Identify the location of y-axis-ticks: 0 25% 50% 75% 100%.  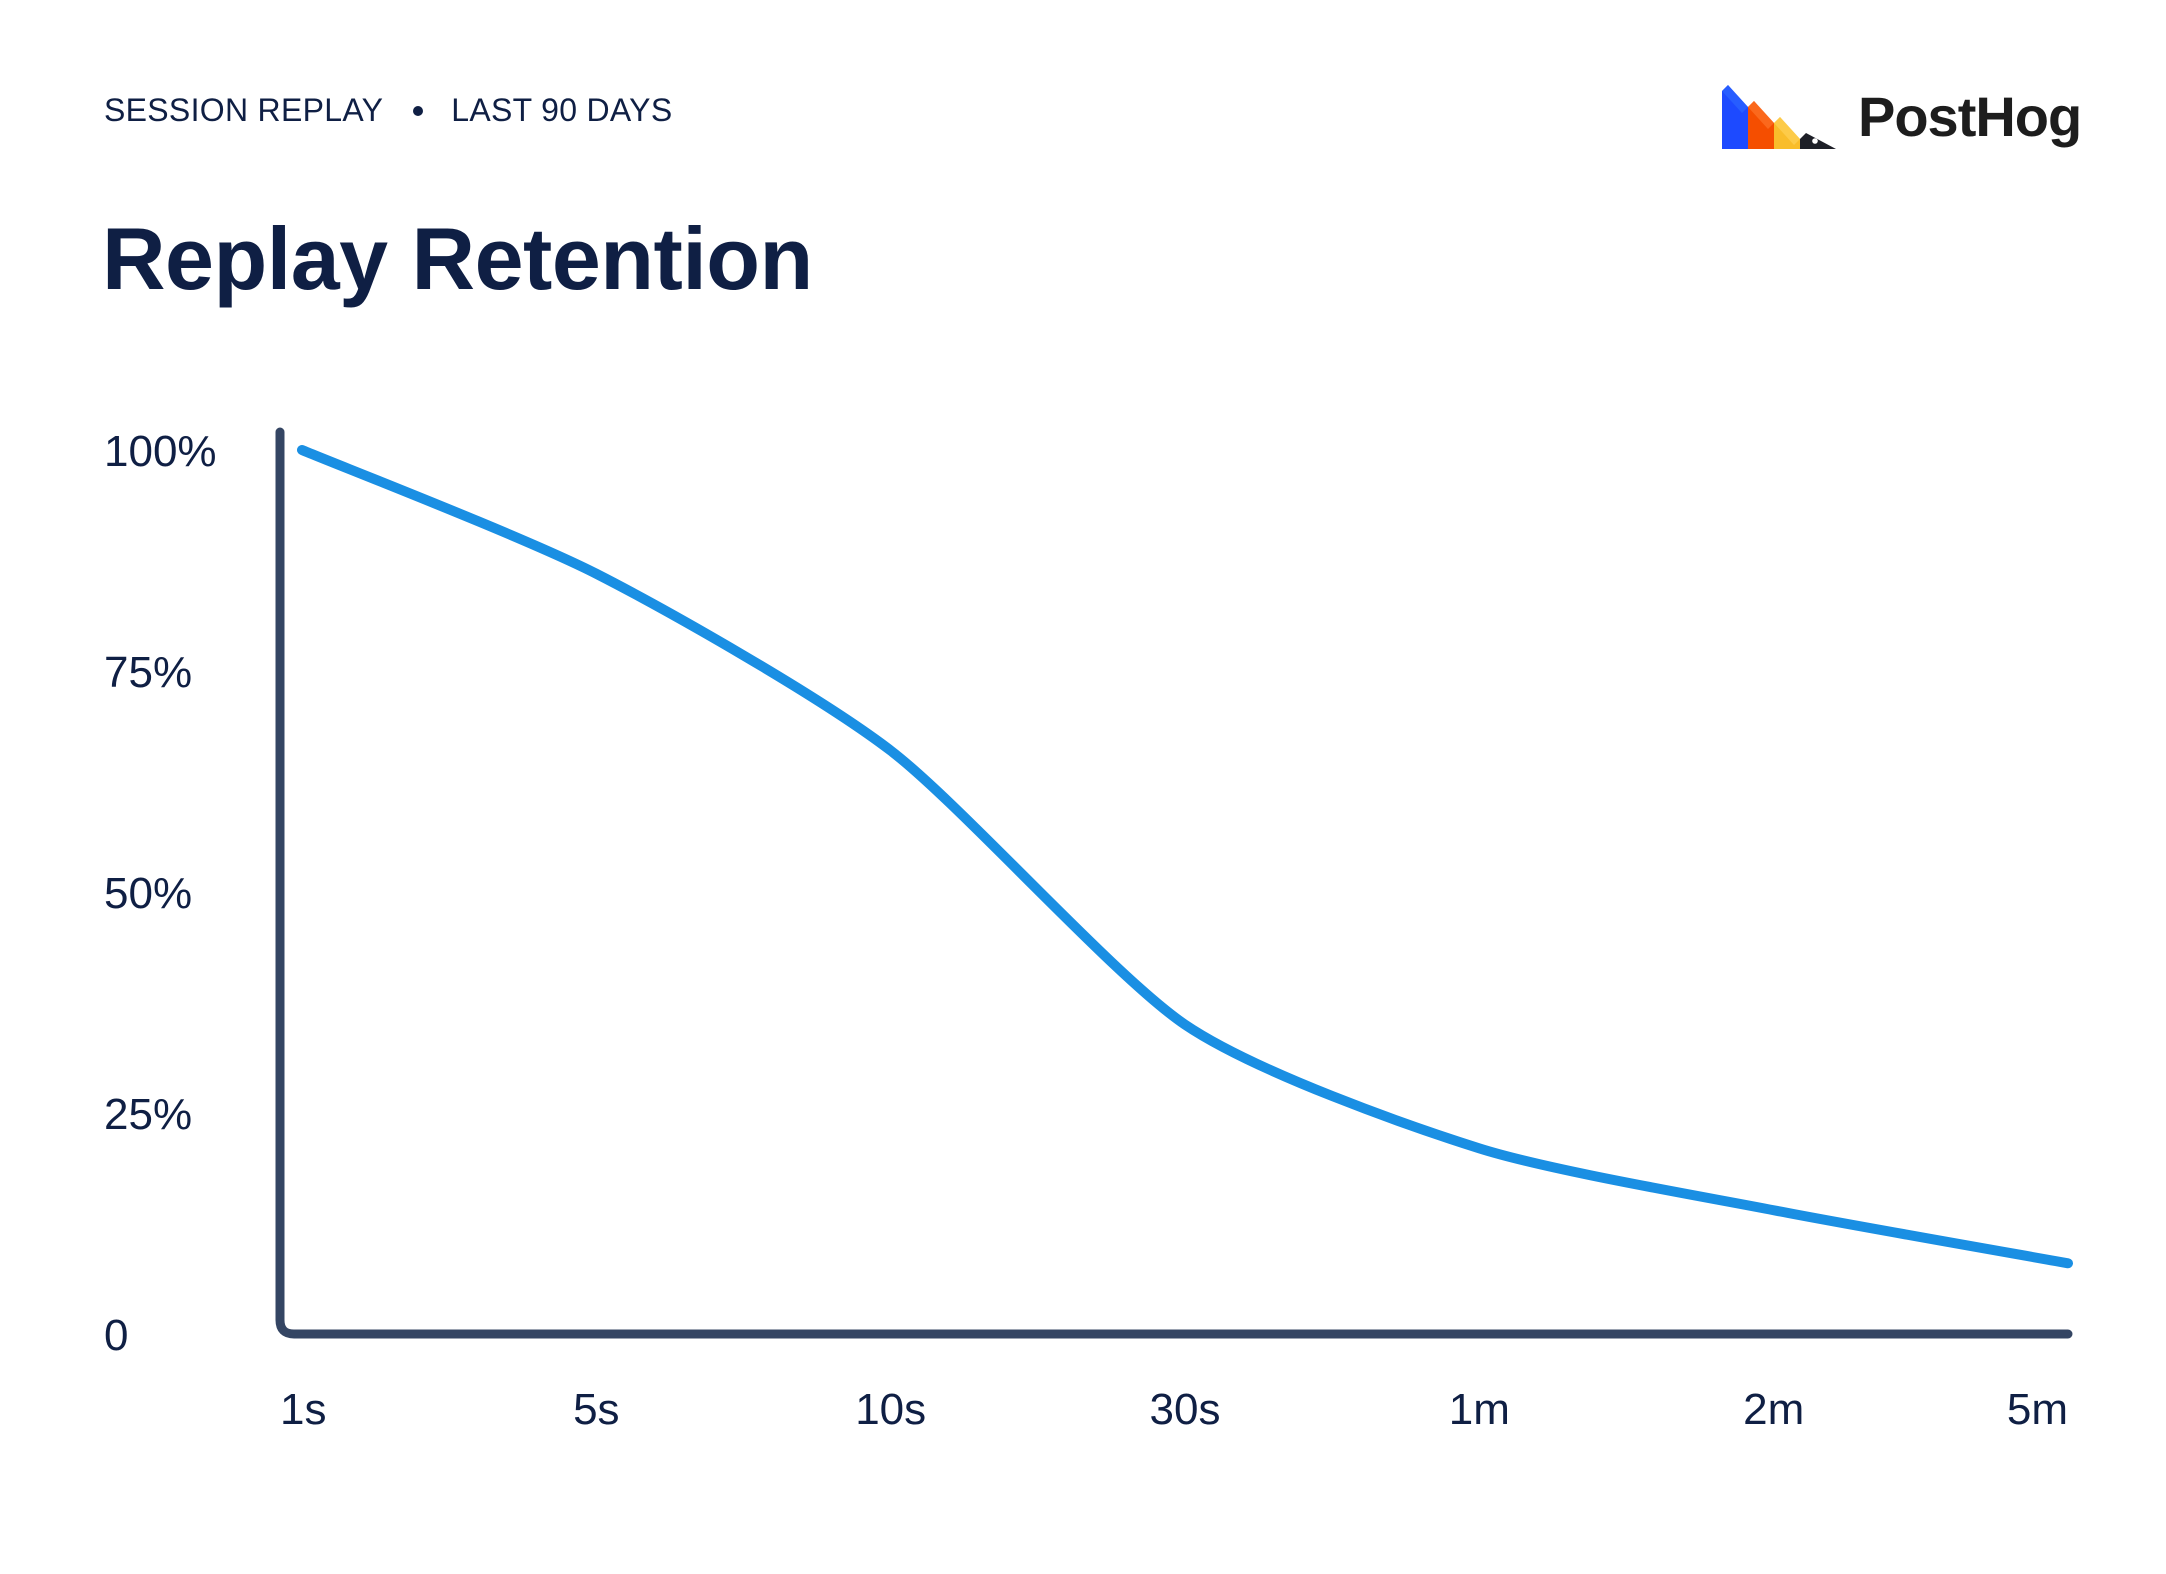
(160, 893).